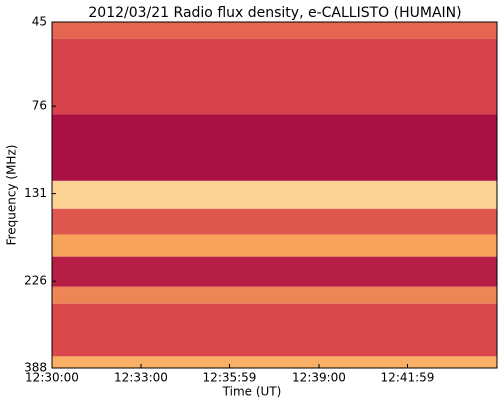  I want to click on x-tick-label: 12:33:00, so click(141, 378).